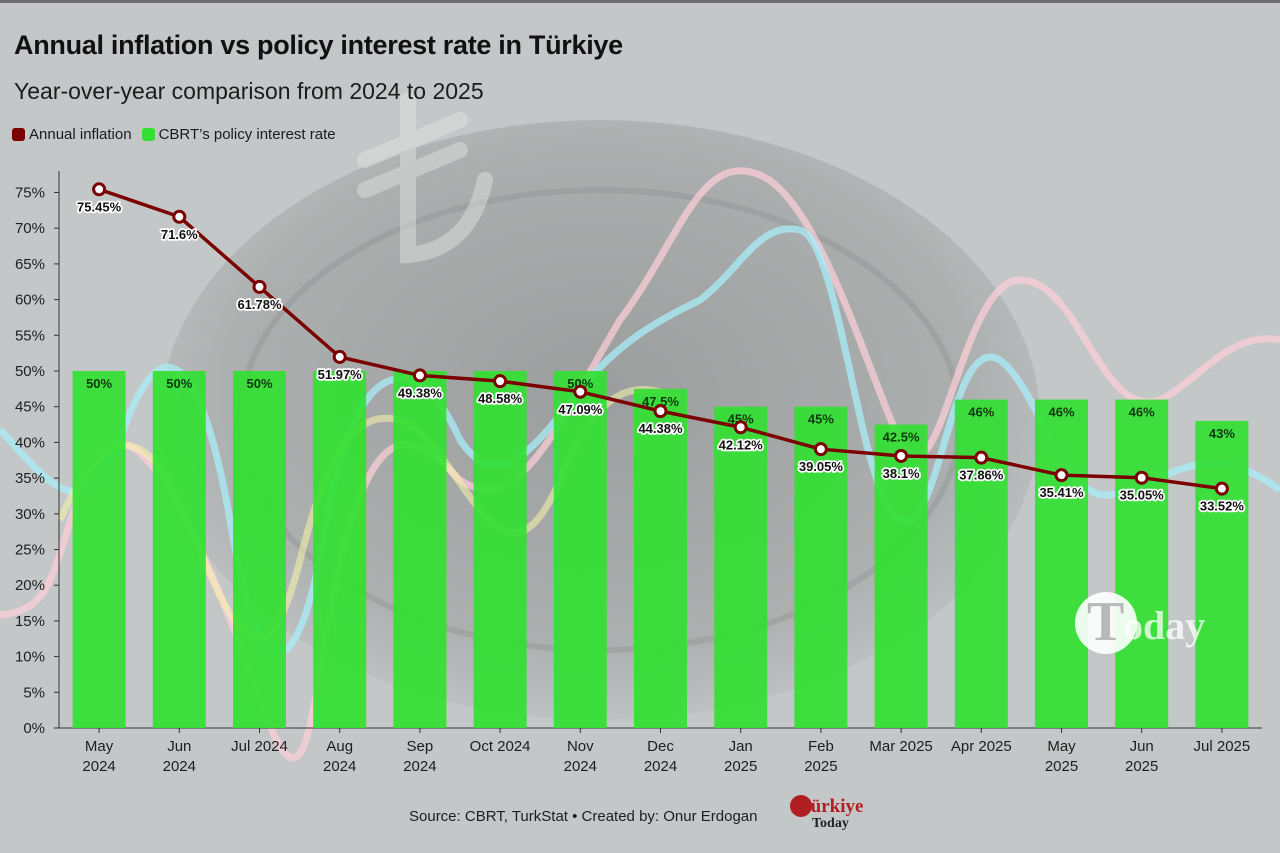 The height and width of the screenshot is (853, 1280). I want to click on legend-swatch-inflation, so click(18, 134).